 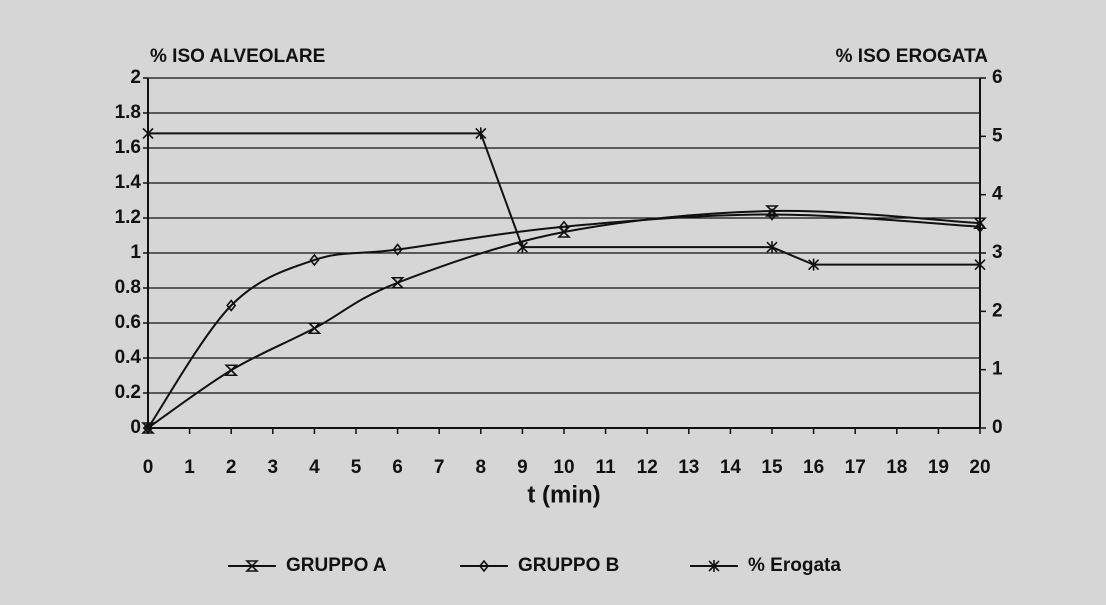 I want to click on legend-label: % Erogata, so click(x=794, y=565).